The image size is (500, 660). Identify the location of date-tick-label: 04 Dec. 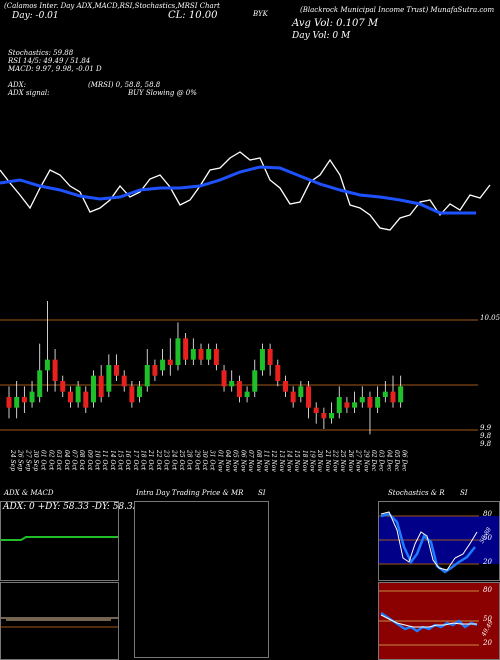
(388, 461).